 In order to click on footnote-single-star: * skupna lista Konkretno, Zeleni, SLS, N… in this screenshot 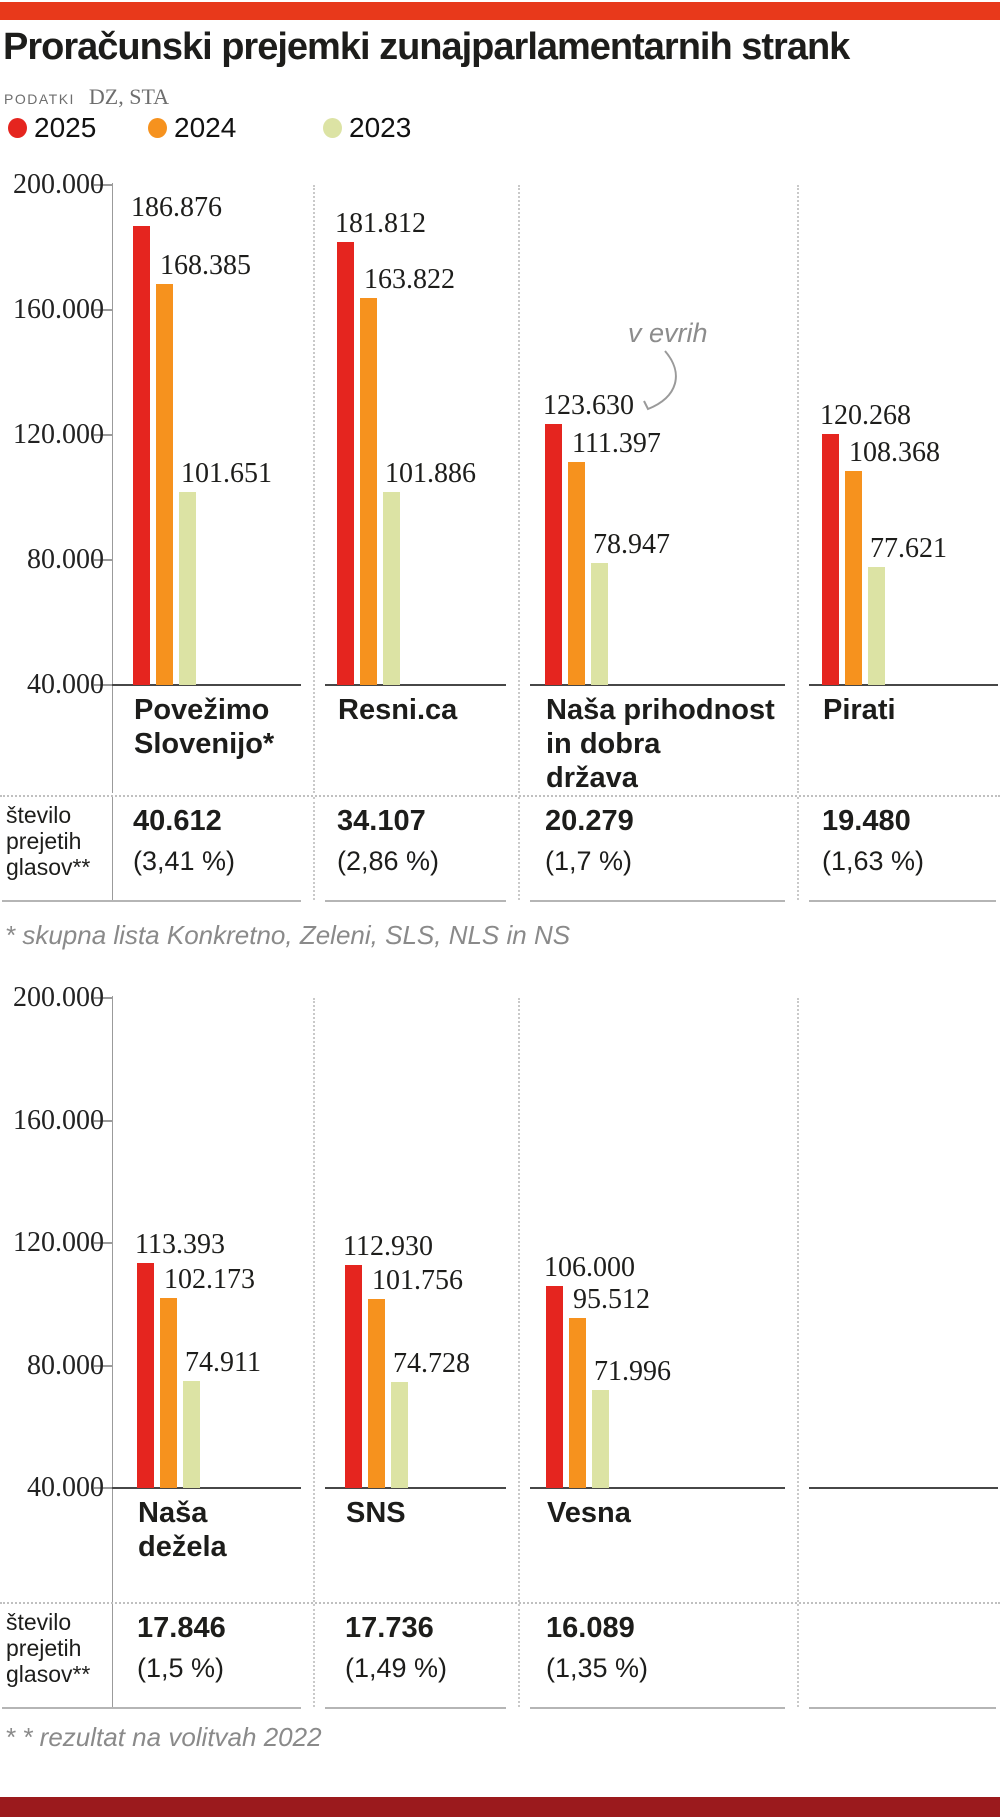, I will do `click(288, 935)`.